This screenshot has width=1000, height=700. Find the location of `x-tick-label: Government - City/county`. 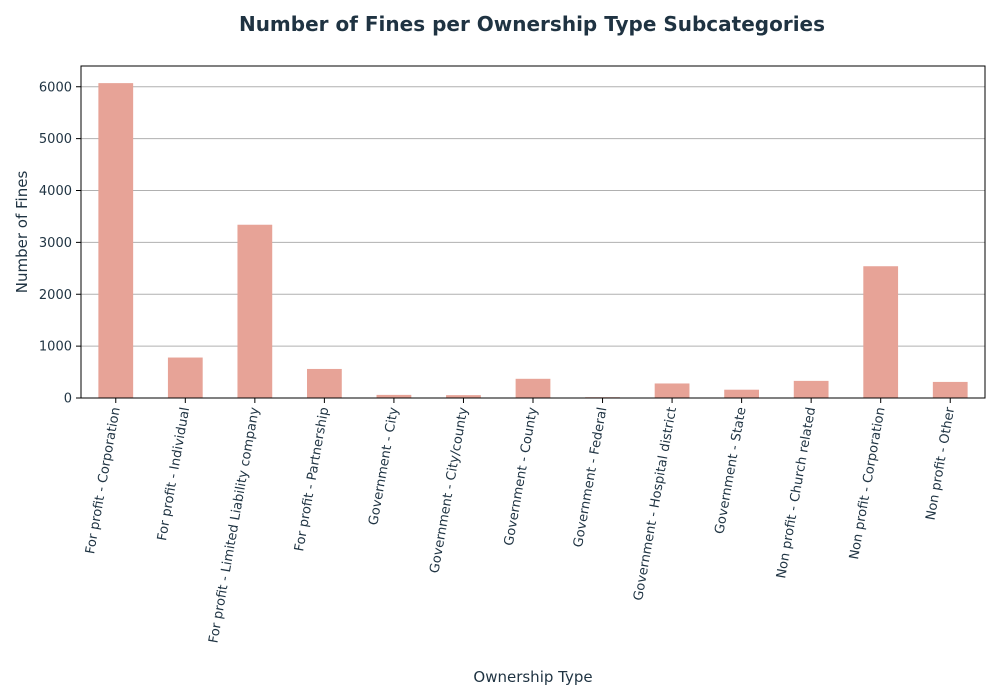

x-tick-label: Government - City/county is located at coordinates (449, 490).